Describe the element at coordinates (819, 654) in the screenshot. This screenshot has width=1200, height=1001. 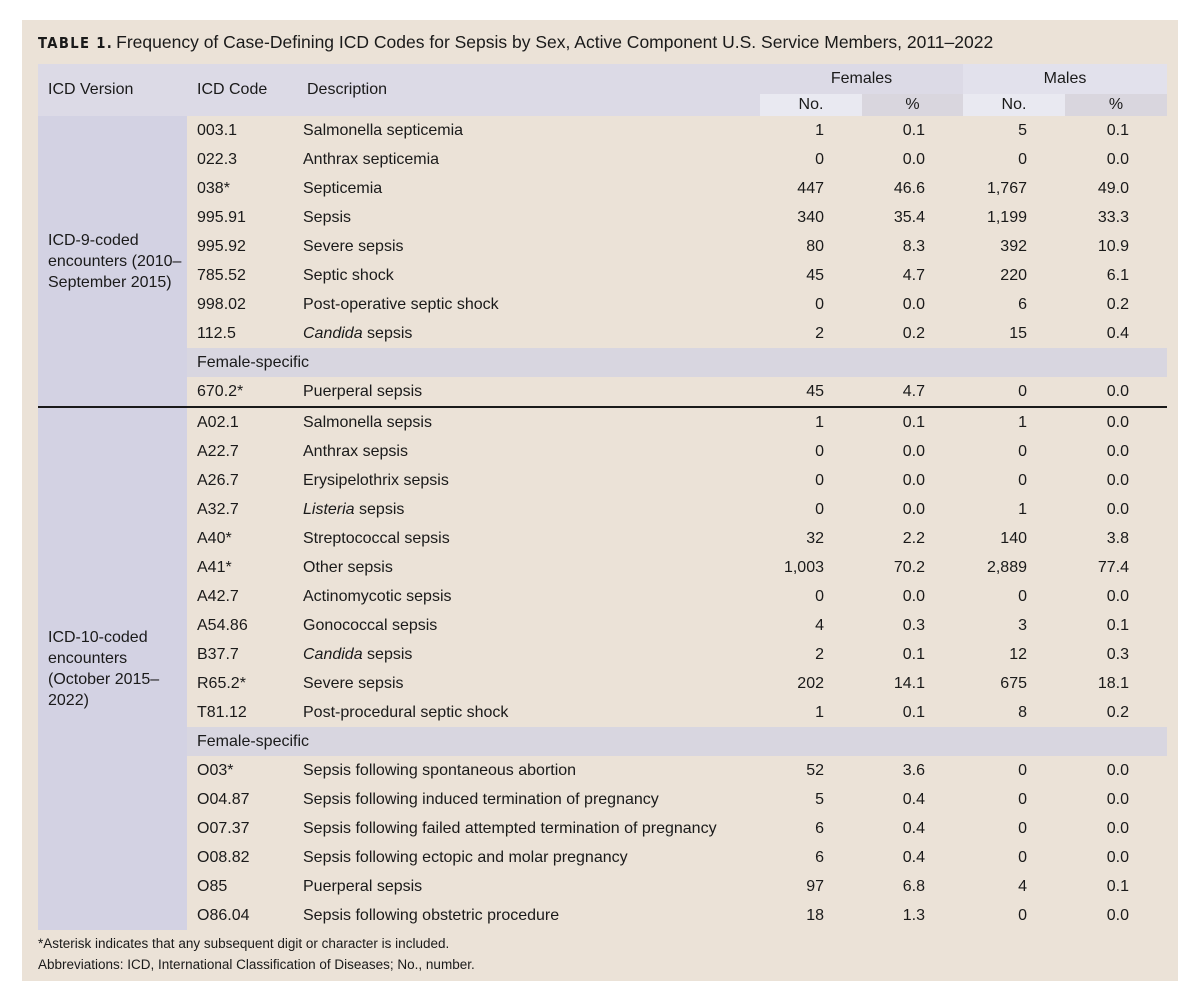
I see `females-no: 2` at that location.